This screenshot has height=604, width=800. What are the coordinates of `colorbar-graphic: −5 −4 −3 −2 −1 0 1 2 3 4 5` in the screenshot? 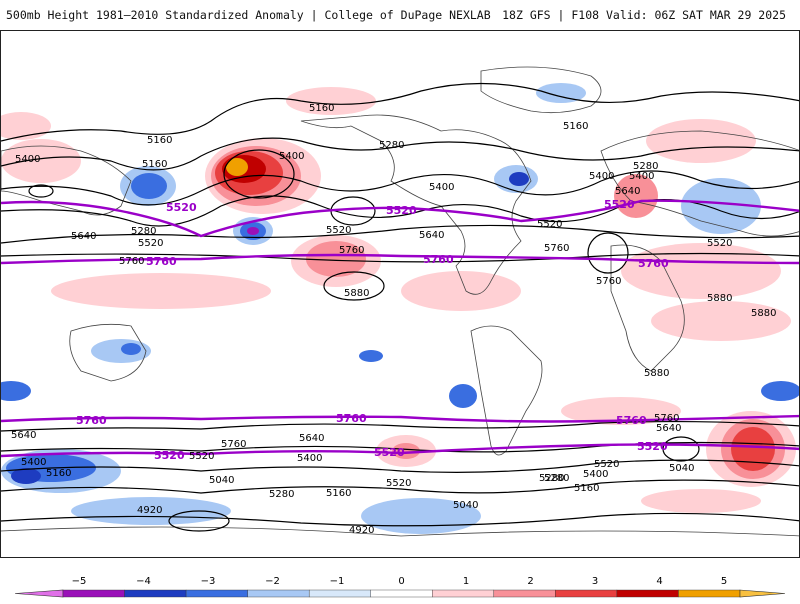 It's located at (400, 587).